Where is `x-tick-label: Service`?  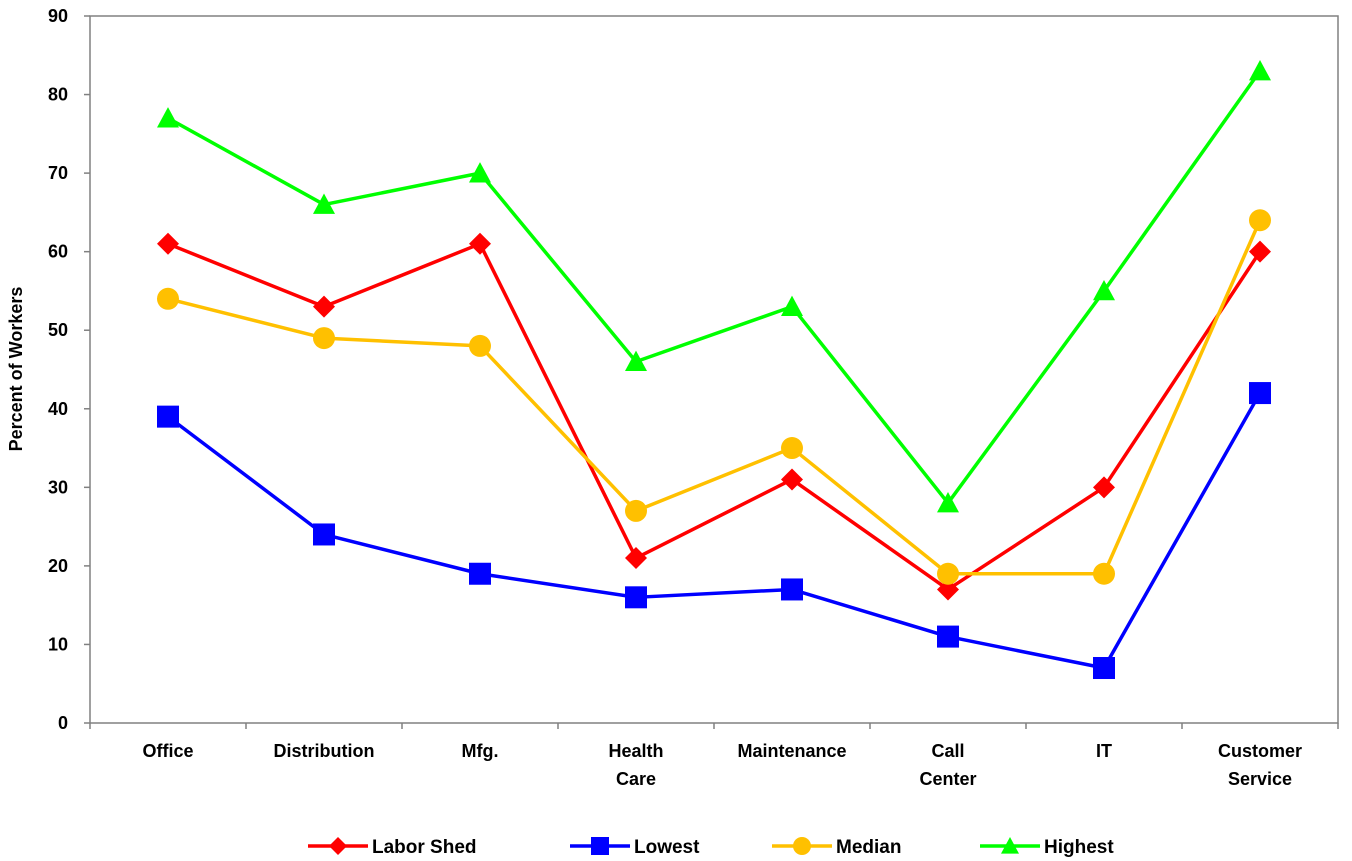
x-tick-label: Service is located at coordinates (1260, 779).